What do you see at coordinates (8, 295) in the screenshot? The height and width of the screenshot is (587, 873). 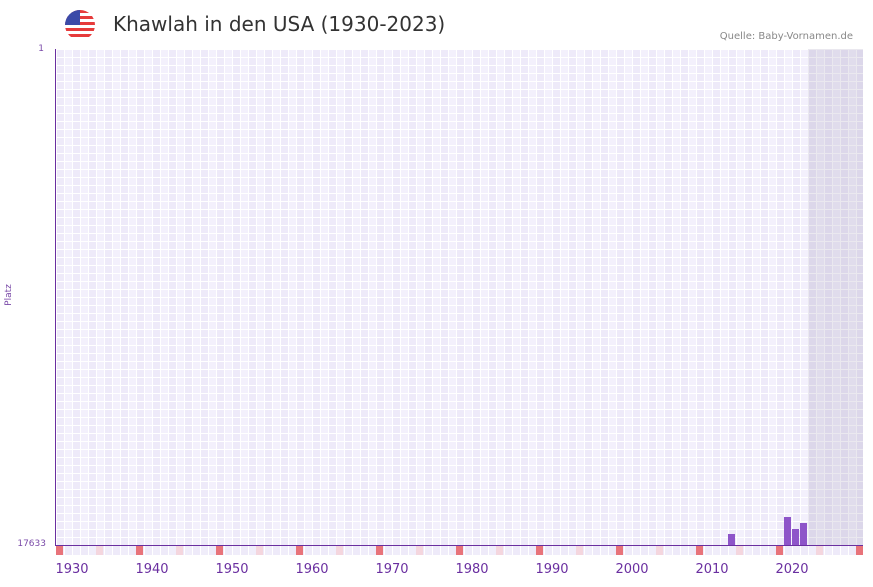 I see `y-axis-title: Platz` at bounding box center [8, 295].